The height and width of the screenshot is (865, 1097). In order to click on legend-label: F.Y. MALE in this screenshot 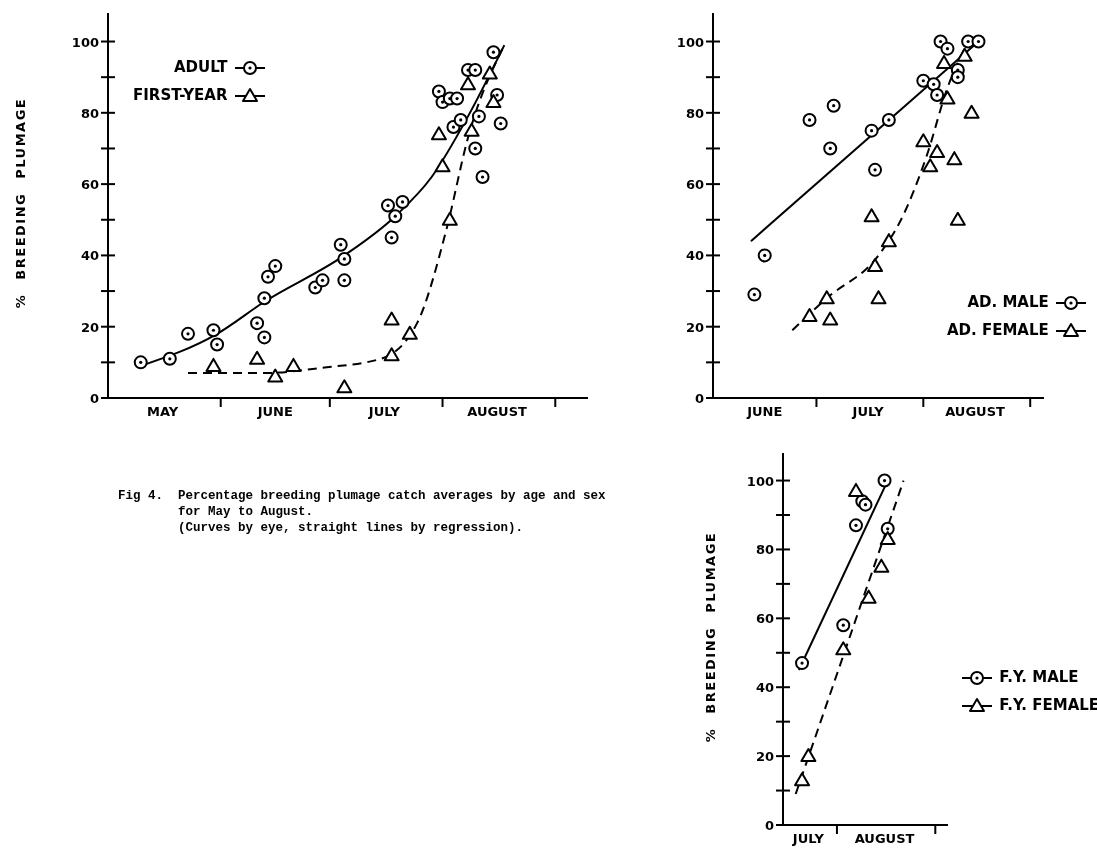, I will do `click(1039, 677)`.